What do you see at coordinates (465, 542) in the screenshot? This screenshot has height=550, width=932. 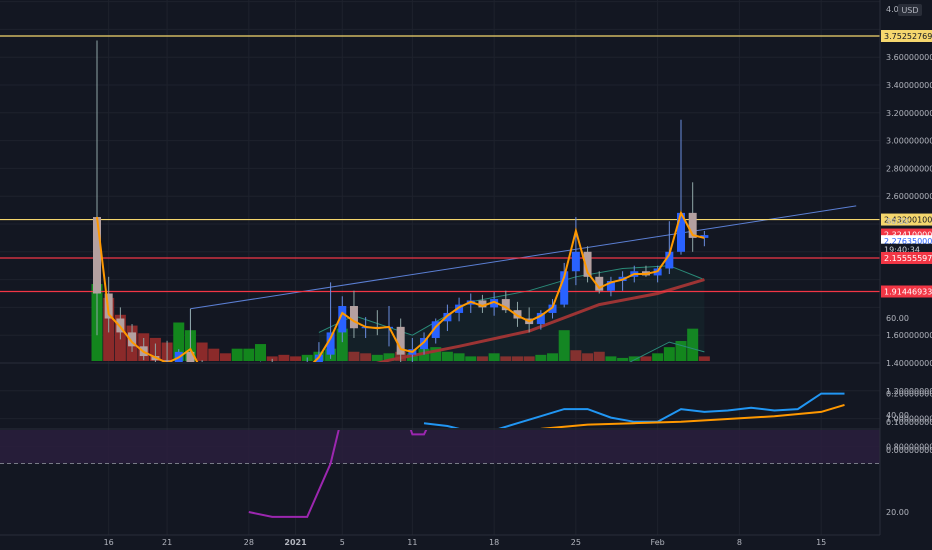 I see `time-axis: 16 21 28 2021 5 11 18 25 Feb 8 15` at bounding box center [465, 542].